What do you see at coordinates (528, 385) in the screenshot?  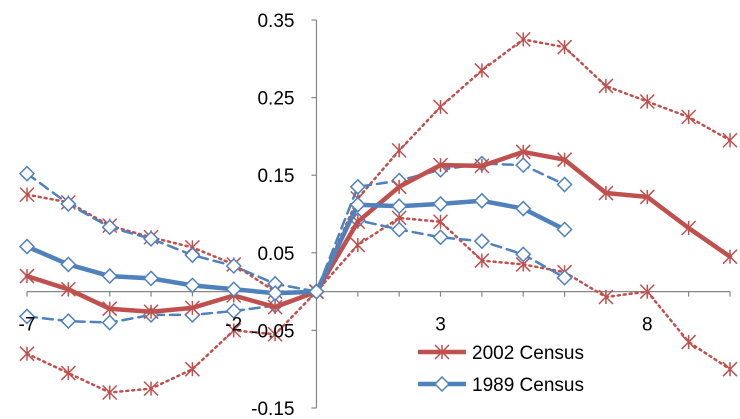 I see `legend-label: 1989 Census` at bounding box center [528, 385].